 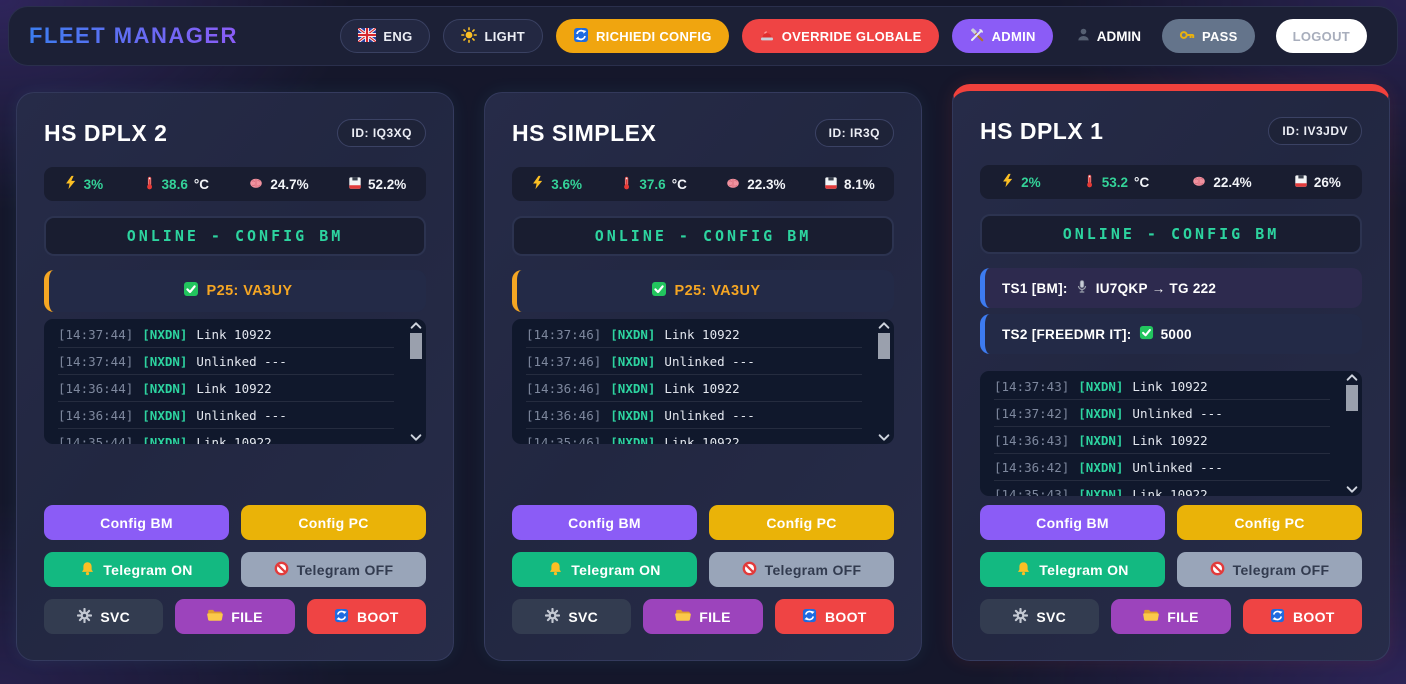 What do you see at coordinates (659, 291) in the screenshot?
I see `check-icon` at bounding box center [659, 291].